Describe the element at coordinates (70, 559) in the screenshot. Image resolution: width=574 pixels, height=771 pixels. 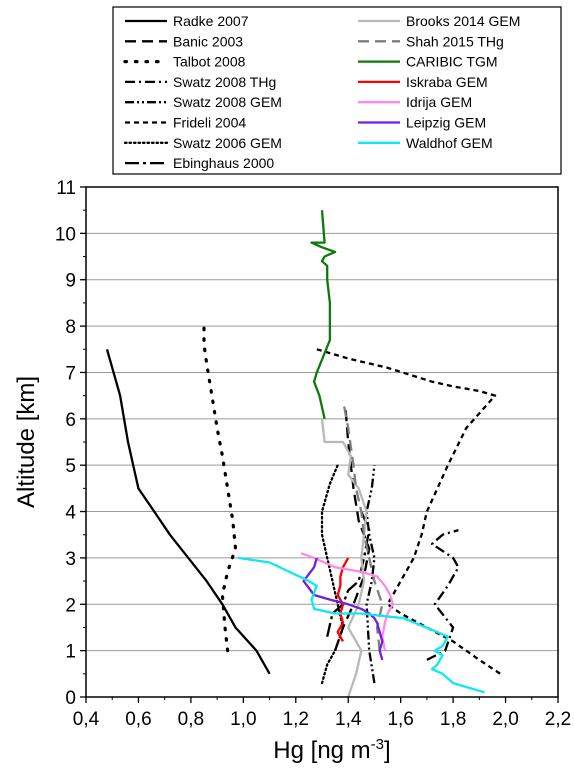
I see `y-tick-label: 3` at that location.